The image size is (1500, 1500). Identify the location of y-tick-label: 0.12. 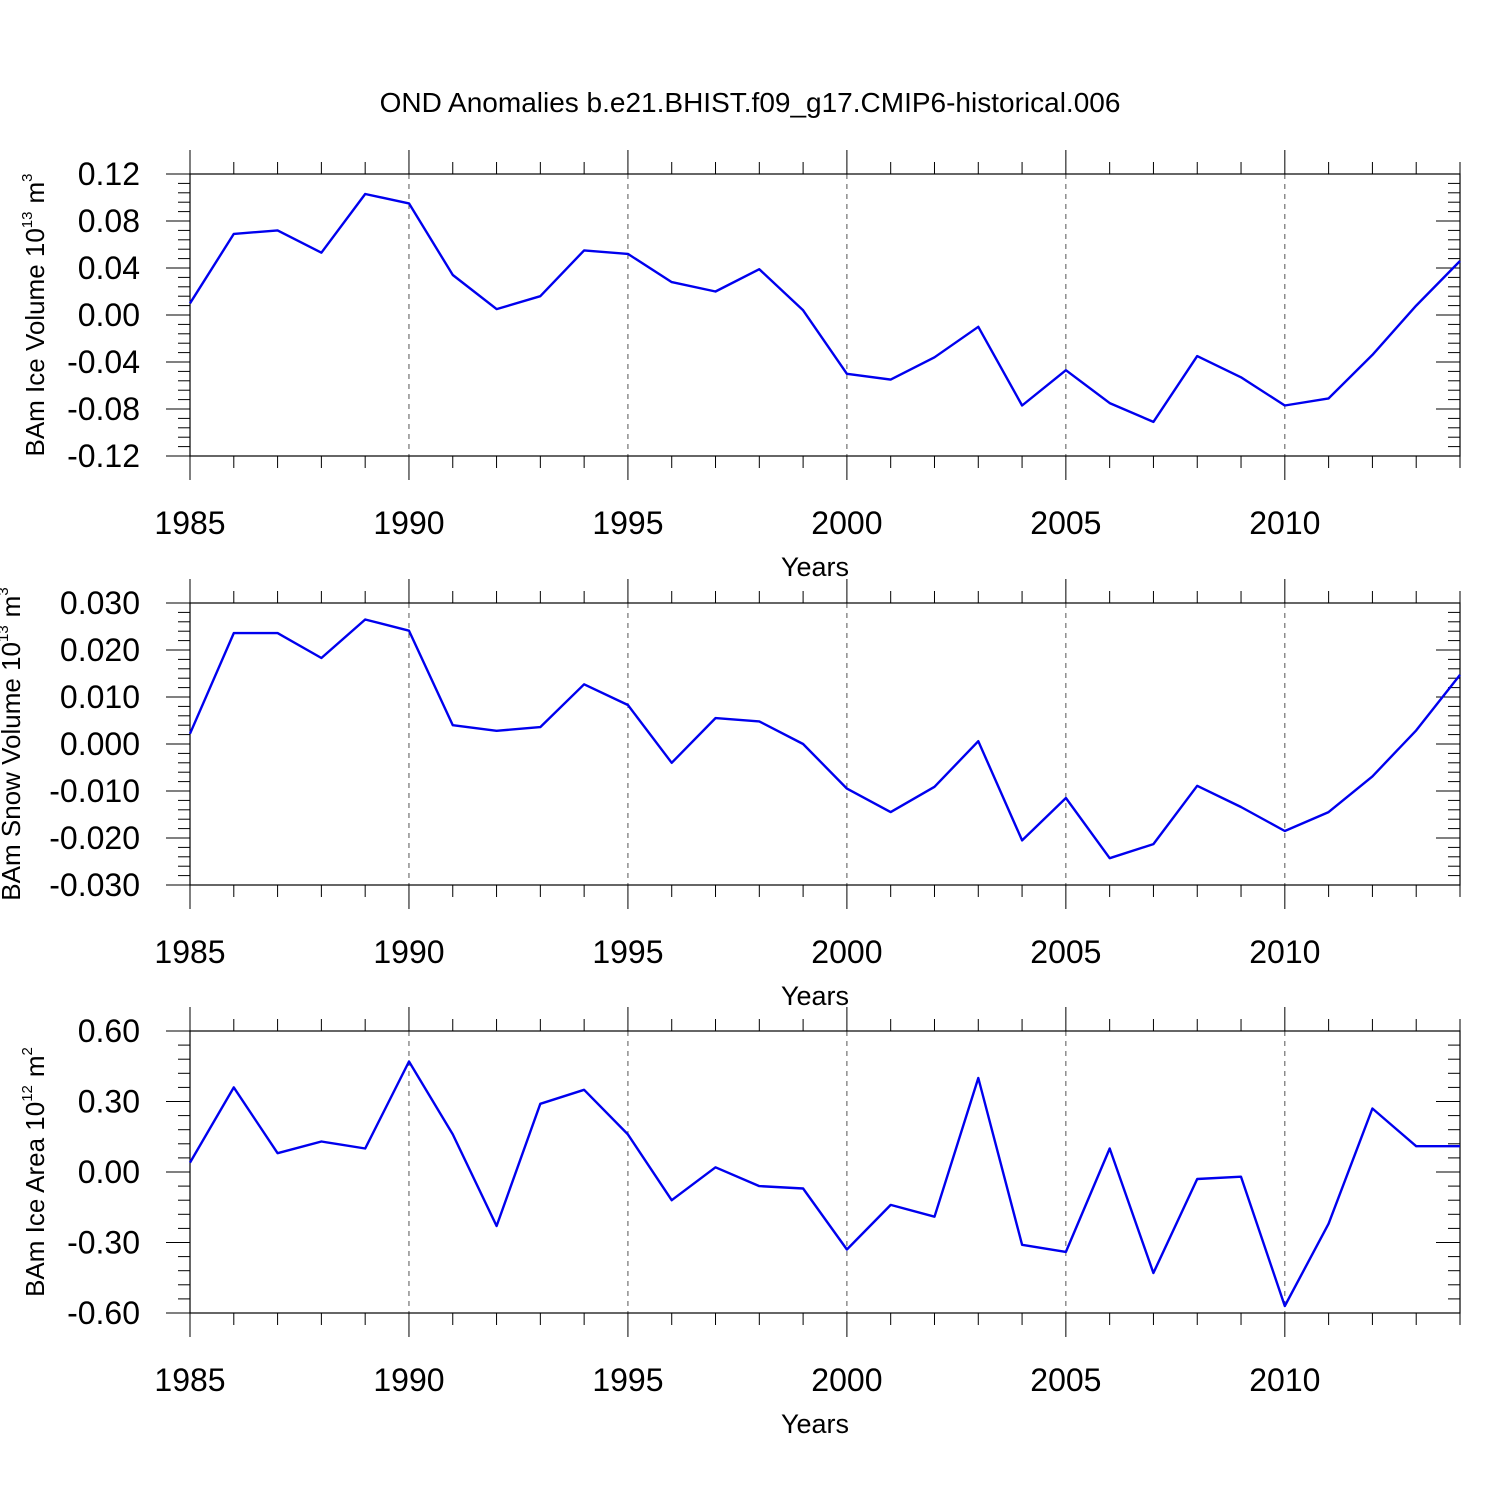
(109, 174).